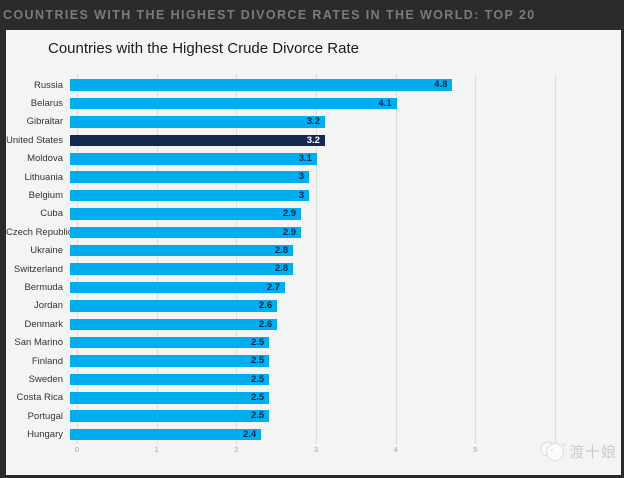  What do you see at coordinates (45, 435) in the screenshot?
I see `category-label: Hungary` at bounding box center [45, 435].